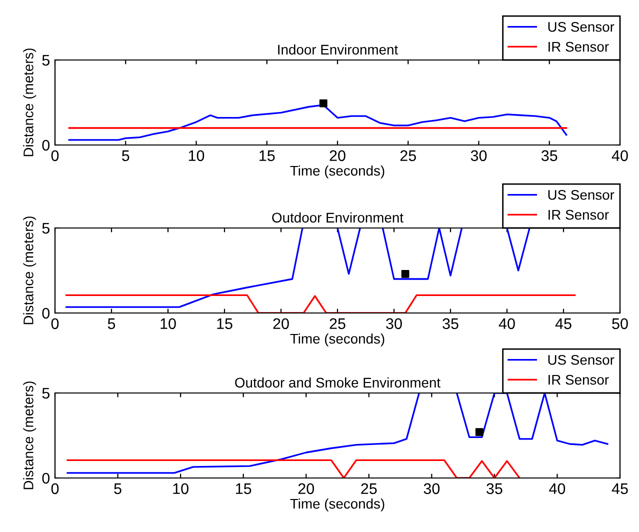 This screenshot has height=532, width=639. What do you see at coordinates (338, 49) in the screenshot?
I see `chart-title: Indoor Environment` at bounding box center [338, 49].